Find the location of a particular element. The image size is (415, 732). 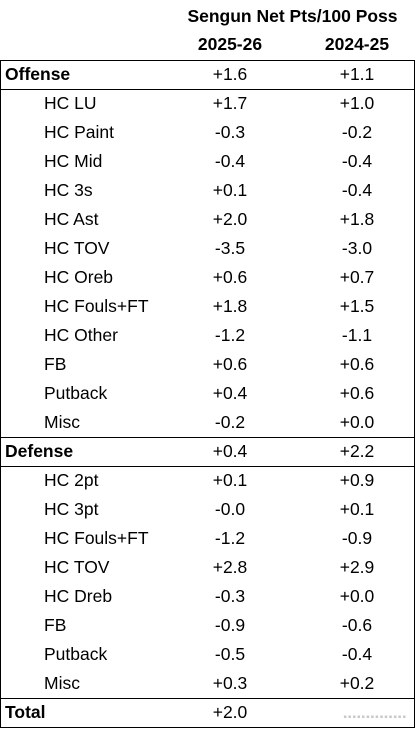

table-row: HC Dreb -0.3 +0.0 is located at coordinates (207, 596).